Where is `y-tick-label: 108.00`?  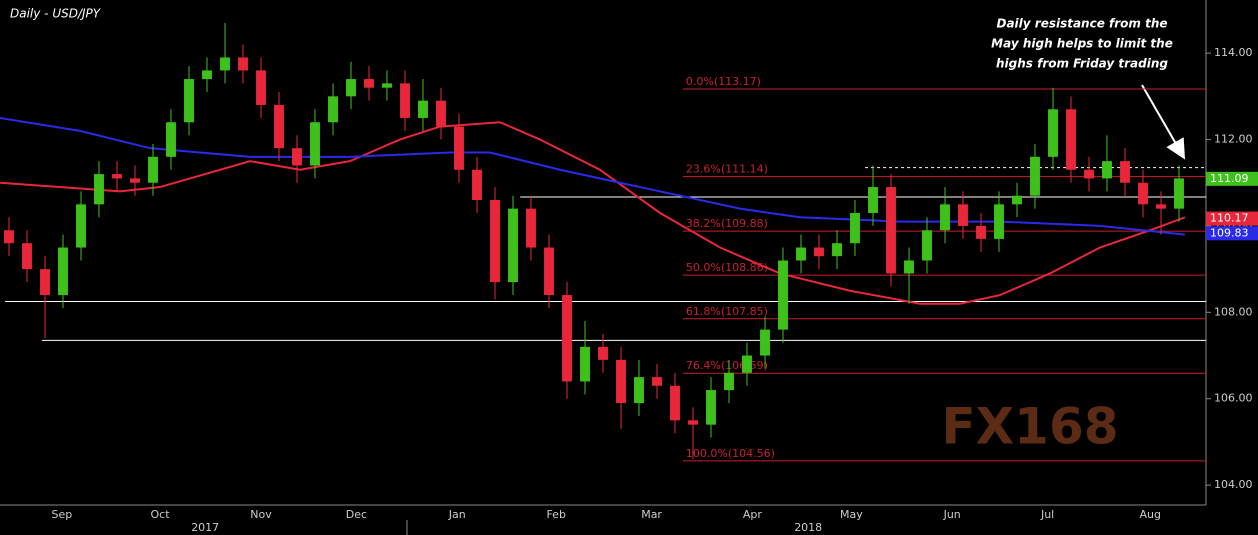
y-tick-label: 108.00 is located at coordinates (1233, 311).